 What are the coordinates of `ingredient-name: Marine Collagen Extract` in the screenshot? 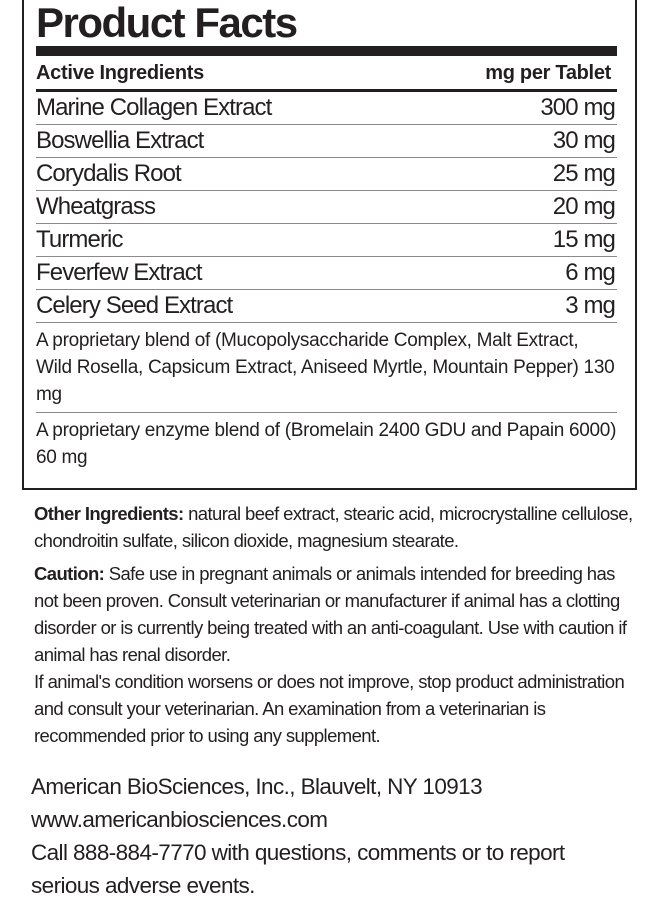 It's located at (154, 107).